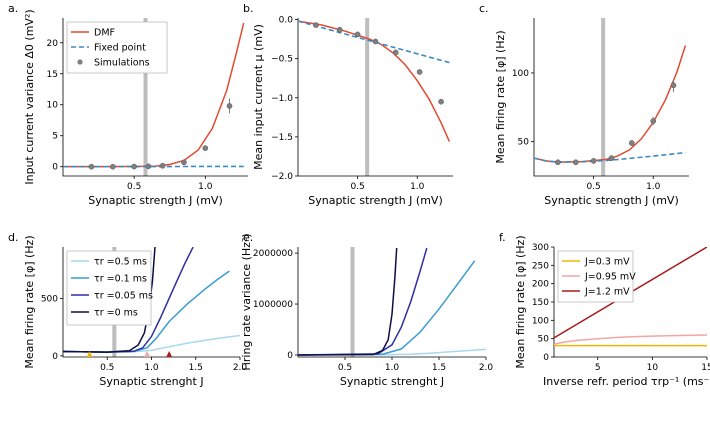  I want to click on y-tick-label: 150, so click(540, 303).